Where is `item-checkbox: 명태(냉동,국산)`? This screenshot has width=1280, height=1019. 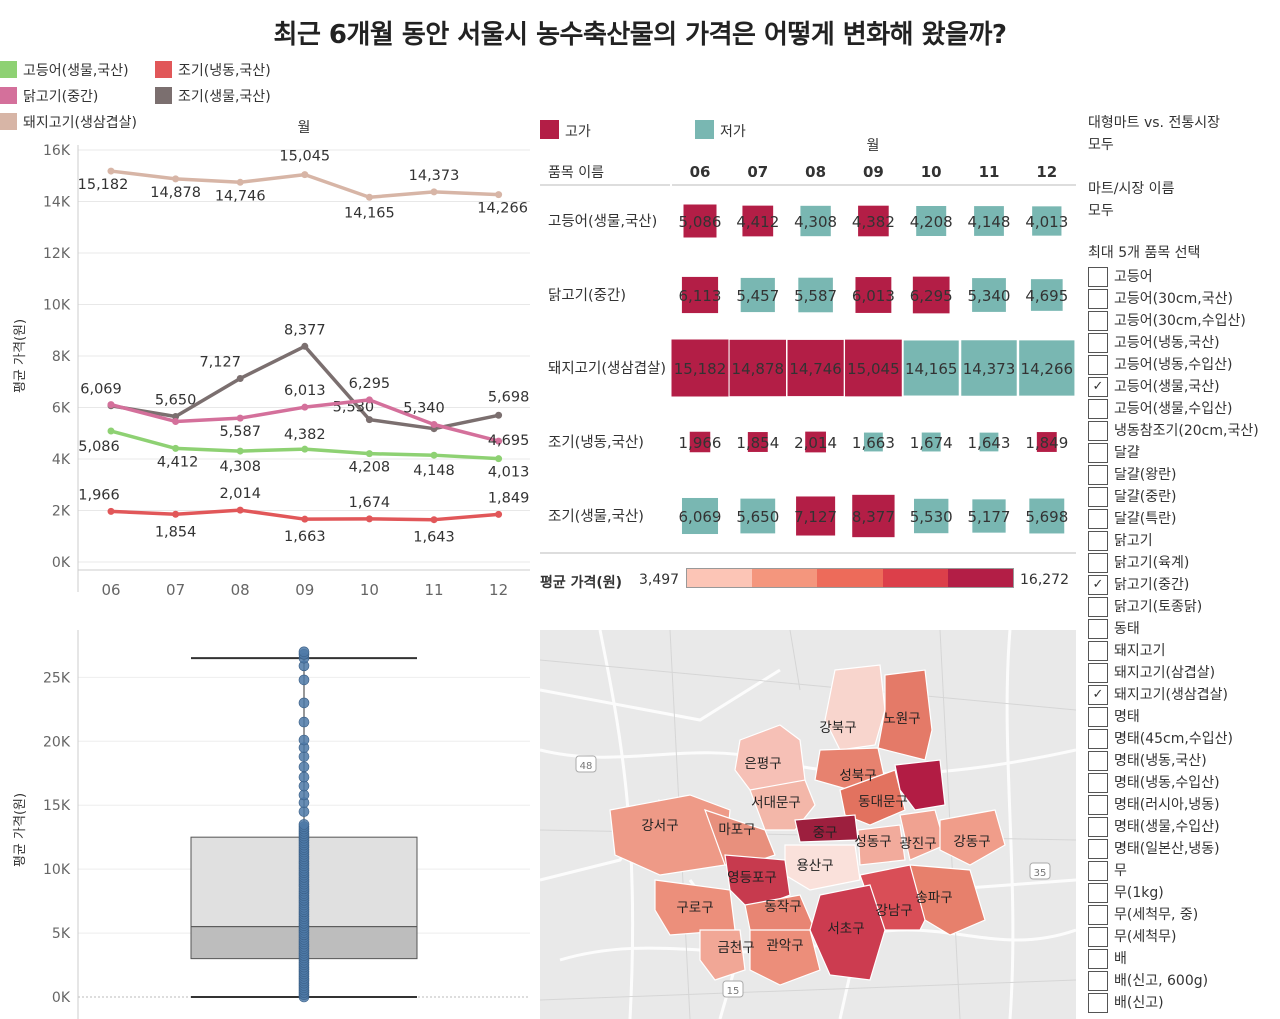
item-checkbox: 명태(냉동,국산) is located at coordinates (1183, 761).